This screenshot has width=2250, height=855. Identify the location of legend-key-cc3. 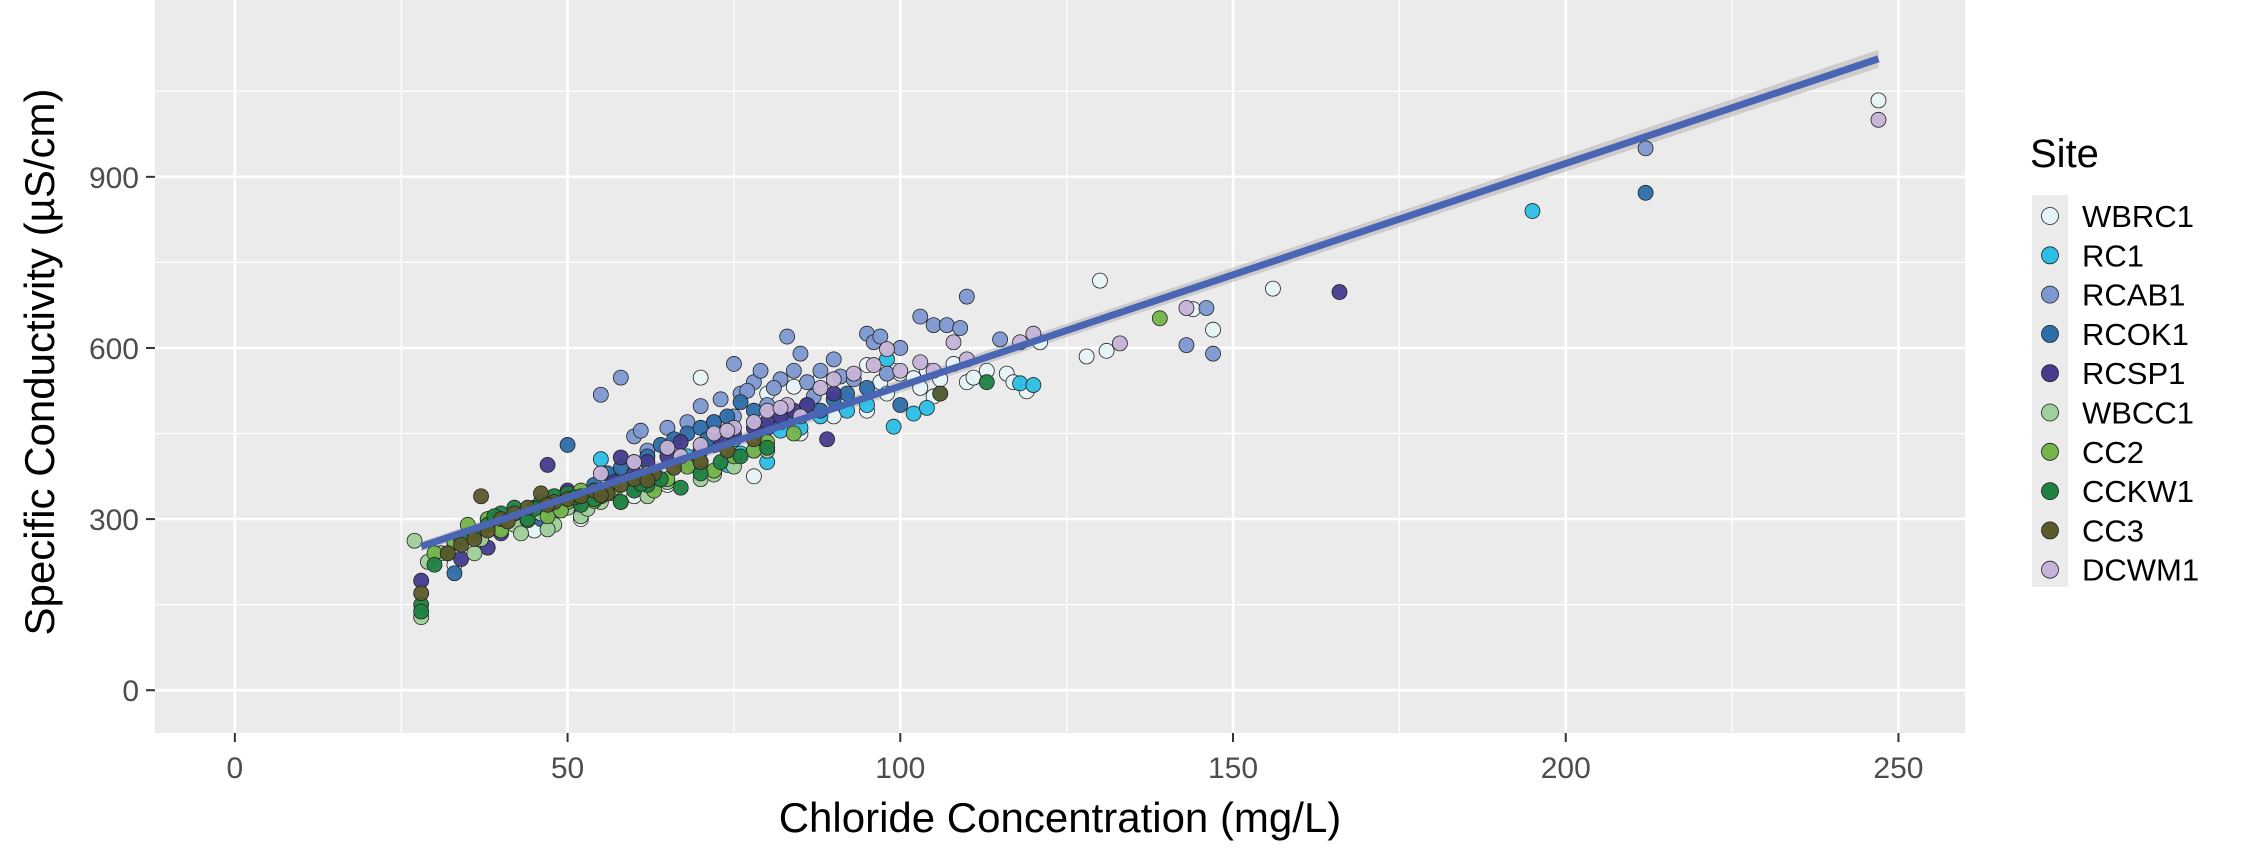
(2050, 530).